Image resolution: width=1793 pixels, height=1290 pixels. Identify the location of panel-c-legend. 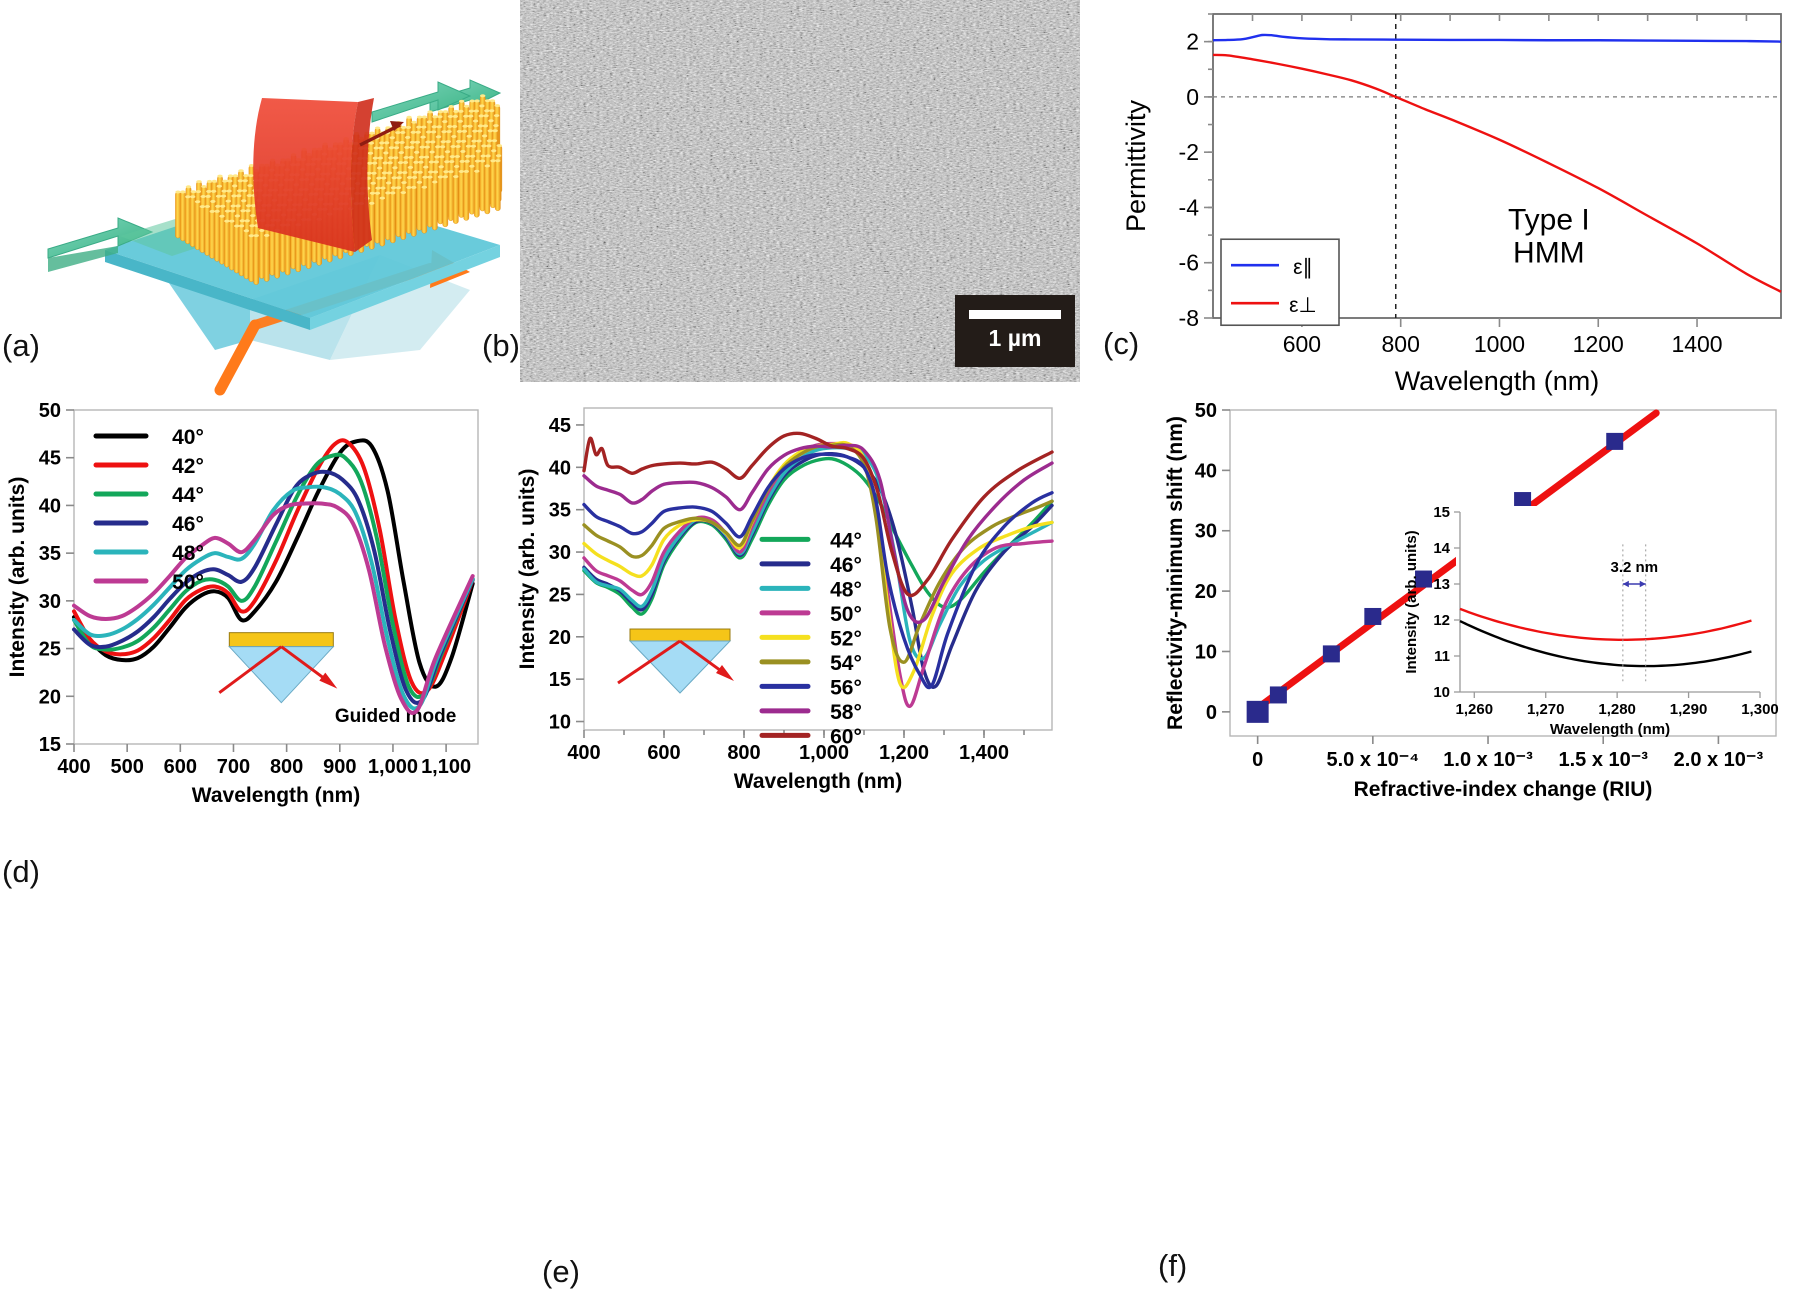
(1280, 282).